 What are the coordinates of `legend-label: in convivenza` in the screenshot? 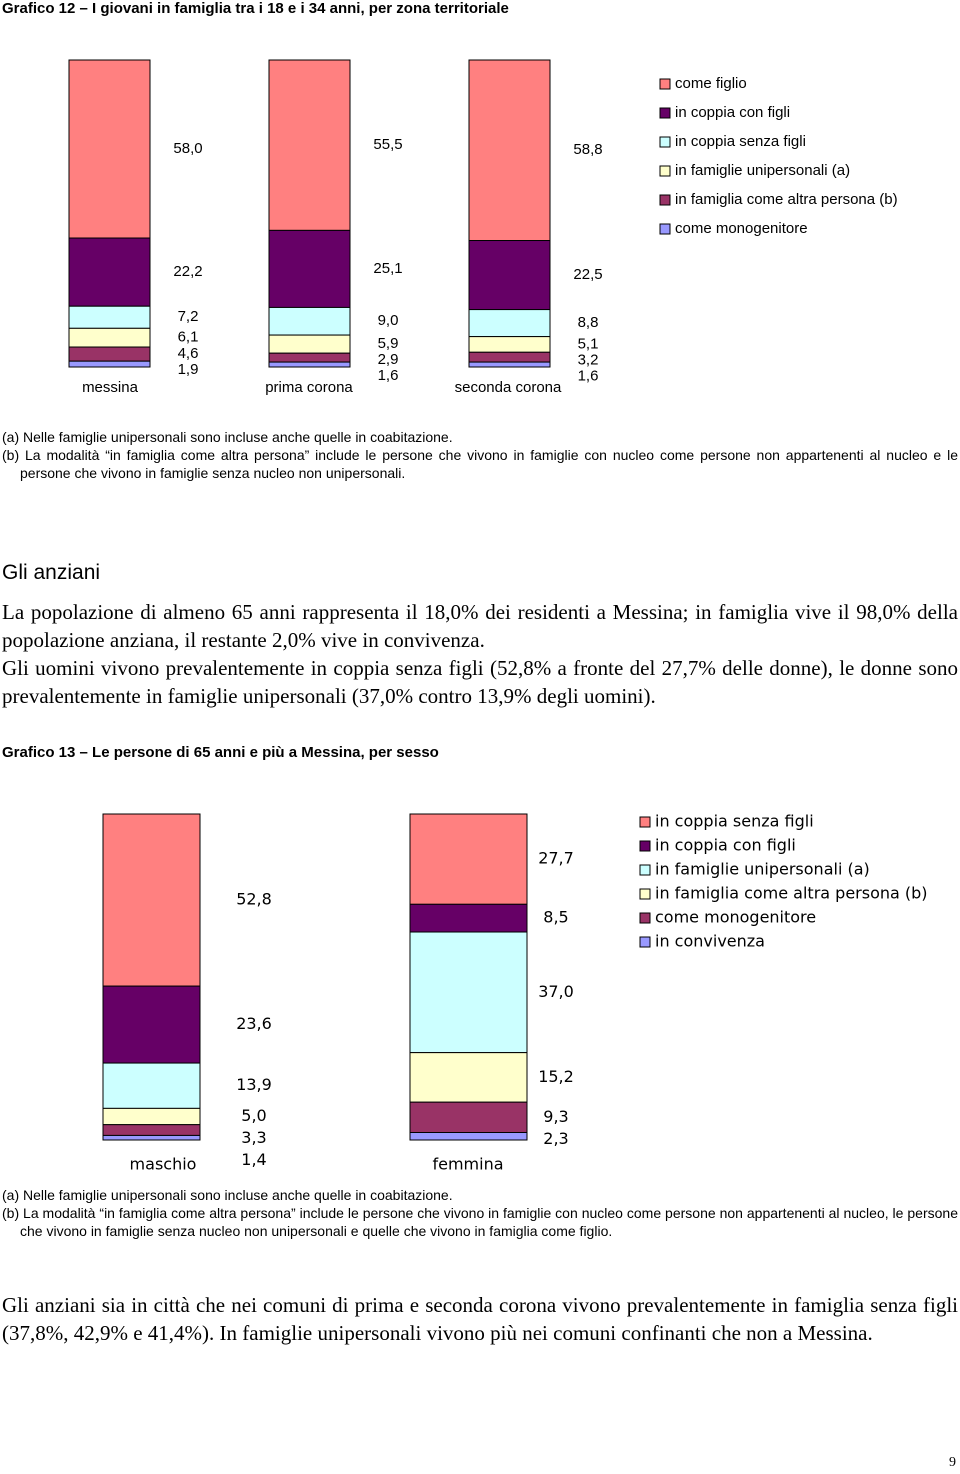 It's located at (710, 941).